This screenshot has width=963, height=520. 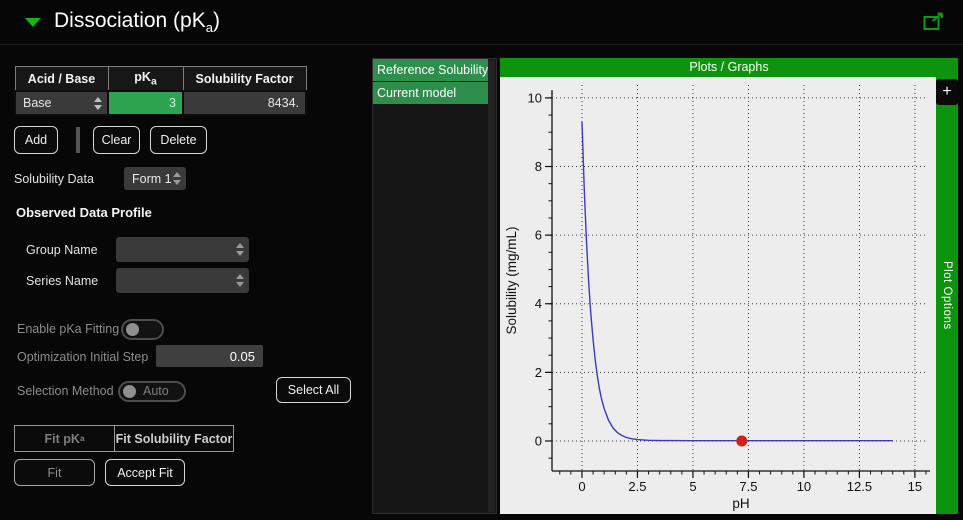 I want to click on solubility-data-select: Form 1, so click(x=155, y=178).